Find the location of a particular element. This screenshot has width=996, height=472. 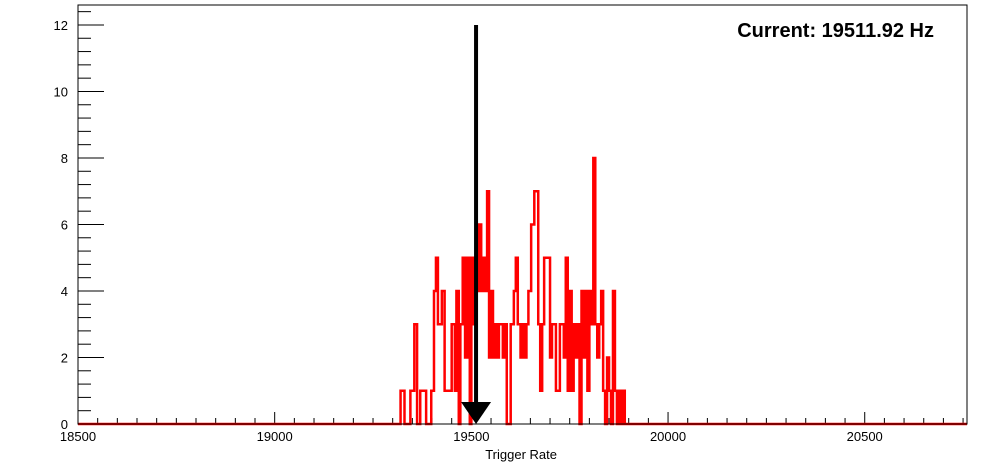

y-tick-label: 12 is located at coordinates (61, 25).